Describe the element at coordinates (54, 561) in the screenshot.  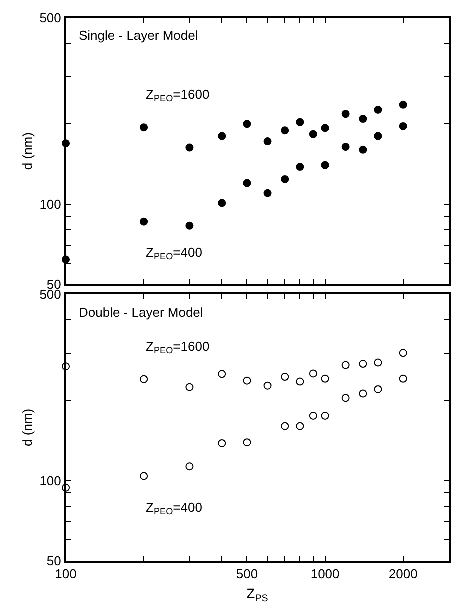
I see `y-tick-label: 50` at that location.